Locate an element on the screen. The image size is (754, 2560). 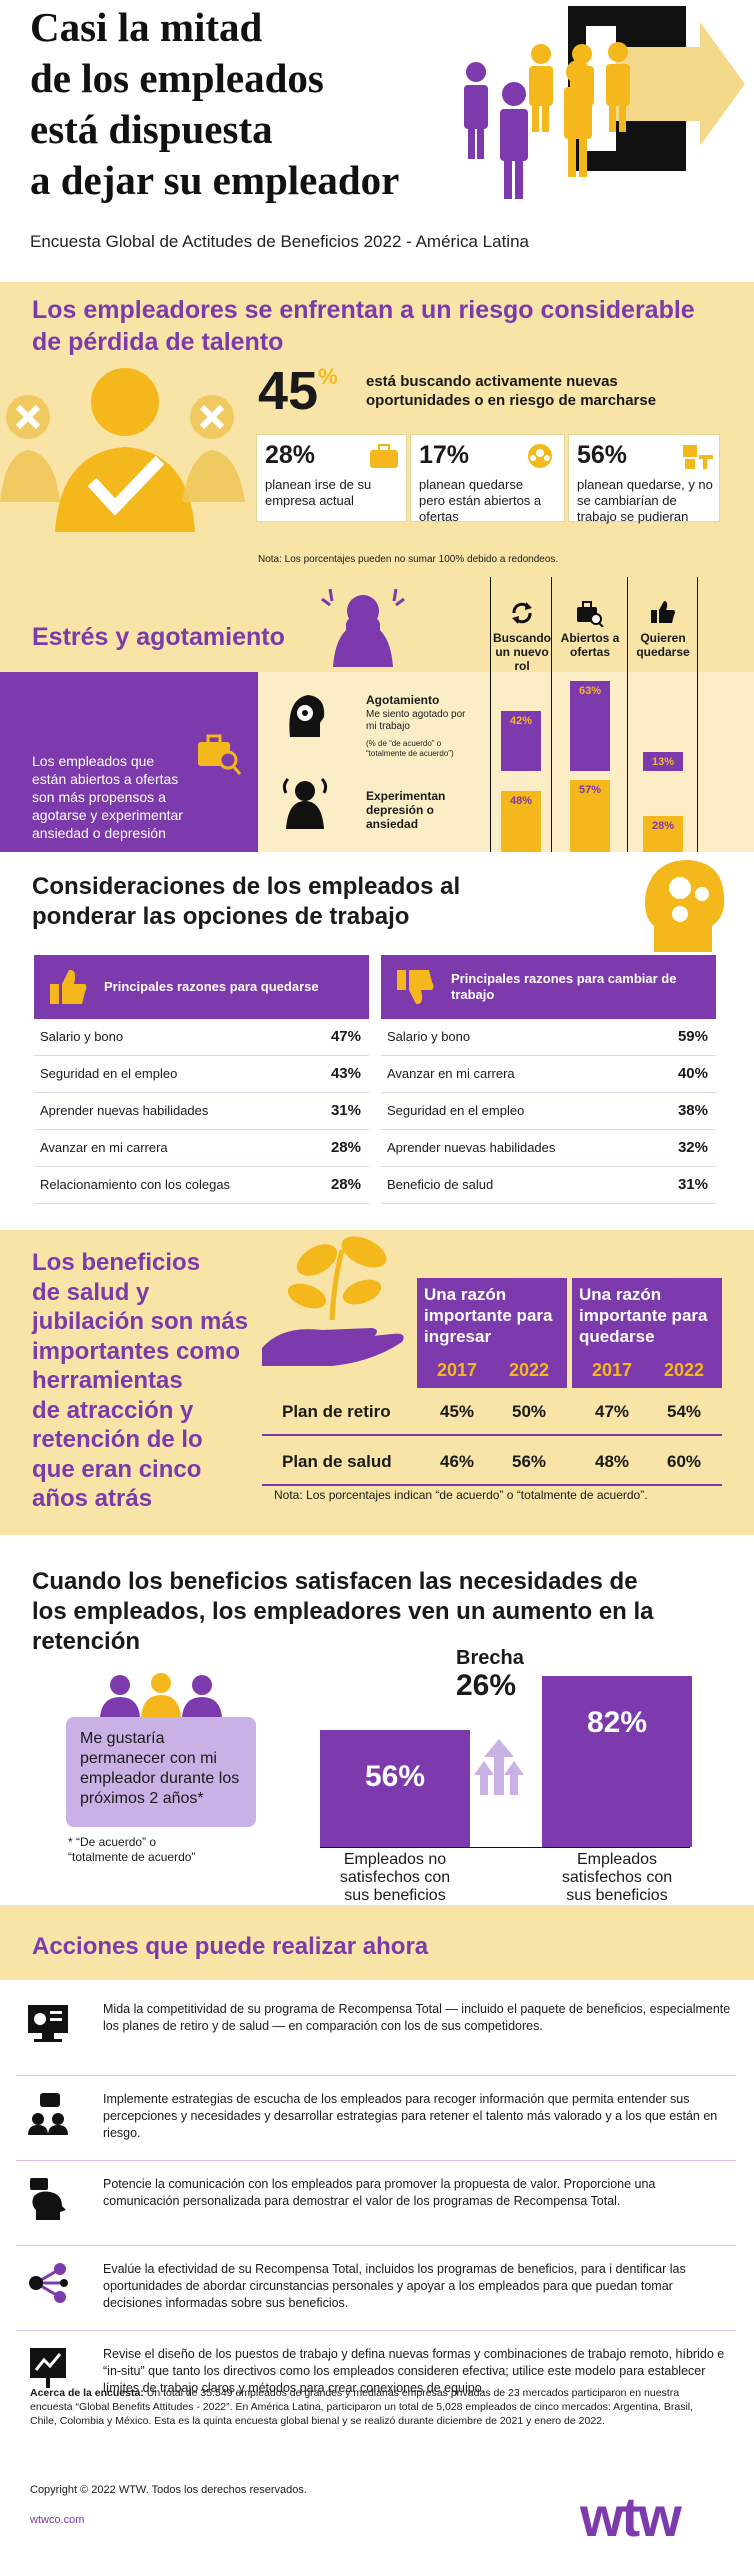
chart-baseline is located at coordinates (505, 1847).